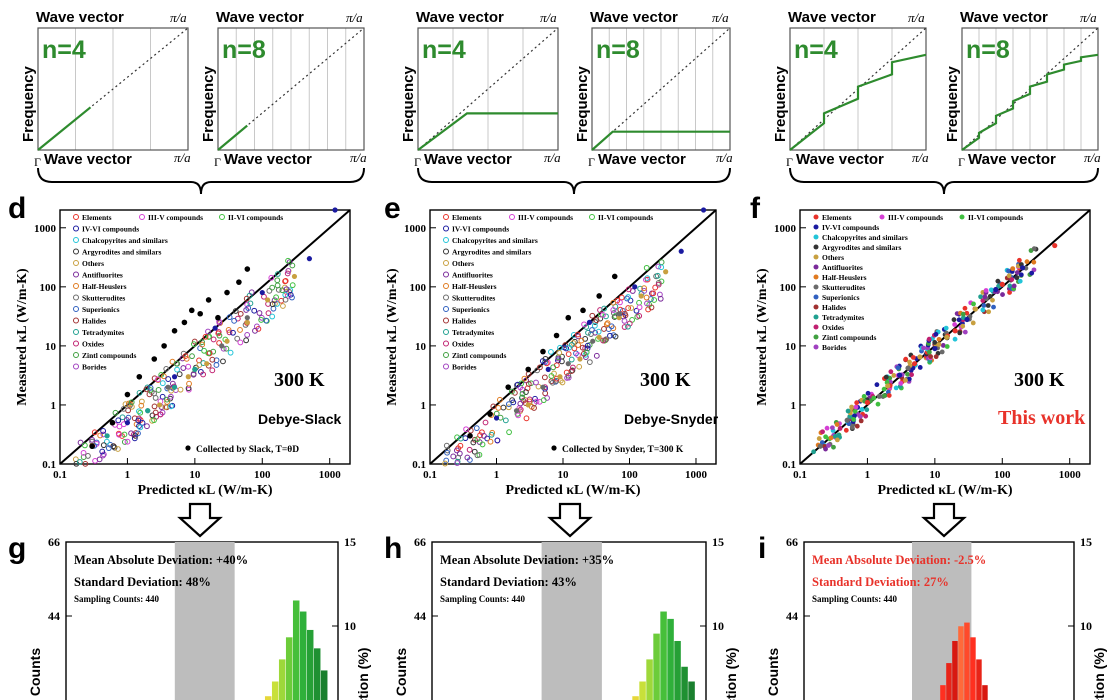 Image resolution: width=1117 pixels, height=700 pixels. I want to click on x-axis-label: Predicted κL (W/m-K), so click(204, 490).